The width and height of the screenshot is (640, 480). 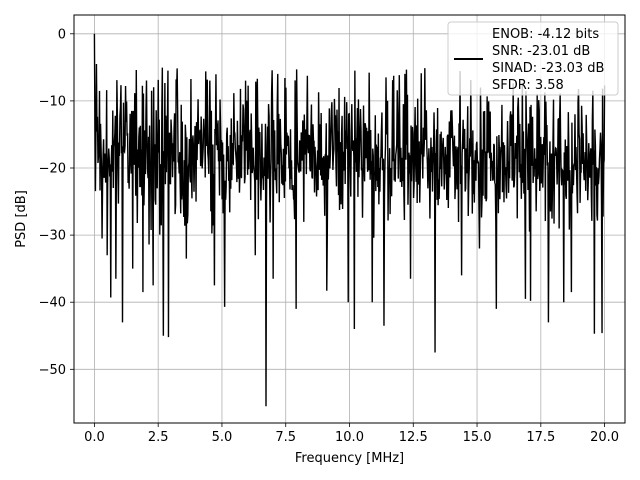 I want to click on legend-enob: ENOB: -4.12 bits, so click(x=545, y=34).